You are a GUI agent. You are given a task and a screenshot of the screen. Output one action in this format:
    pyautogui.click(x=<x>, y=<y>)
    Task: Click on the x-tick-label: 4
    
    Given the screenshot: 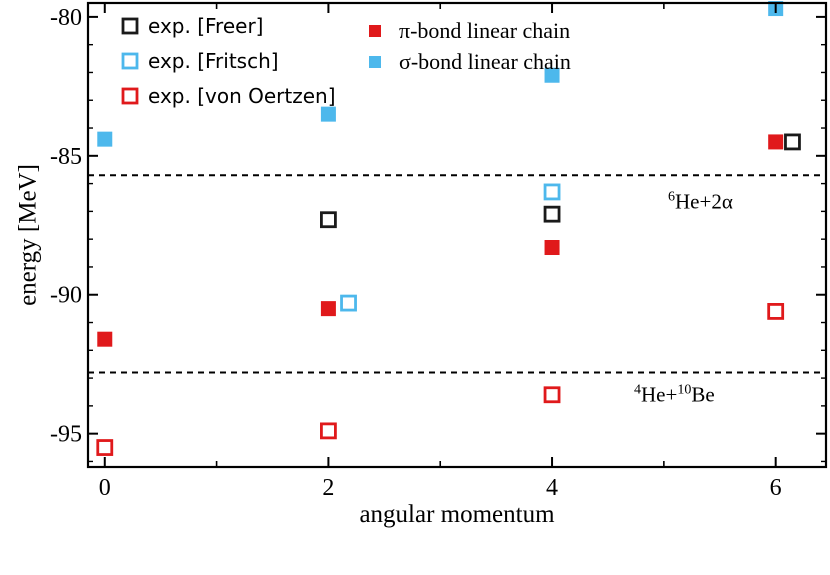 What is the action you would take?
    pyautogui.click(x=552, y=488)
    